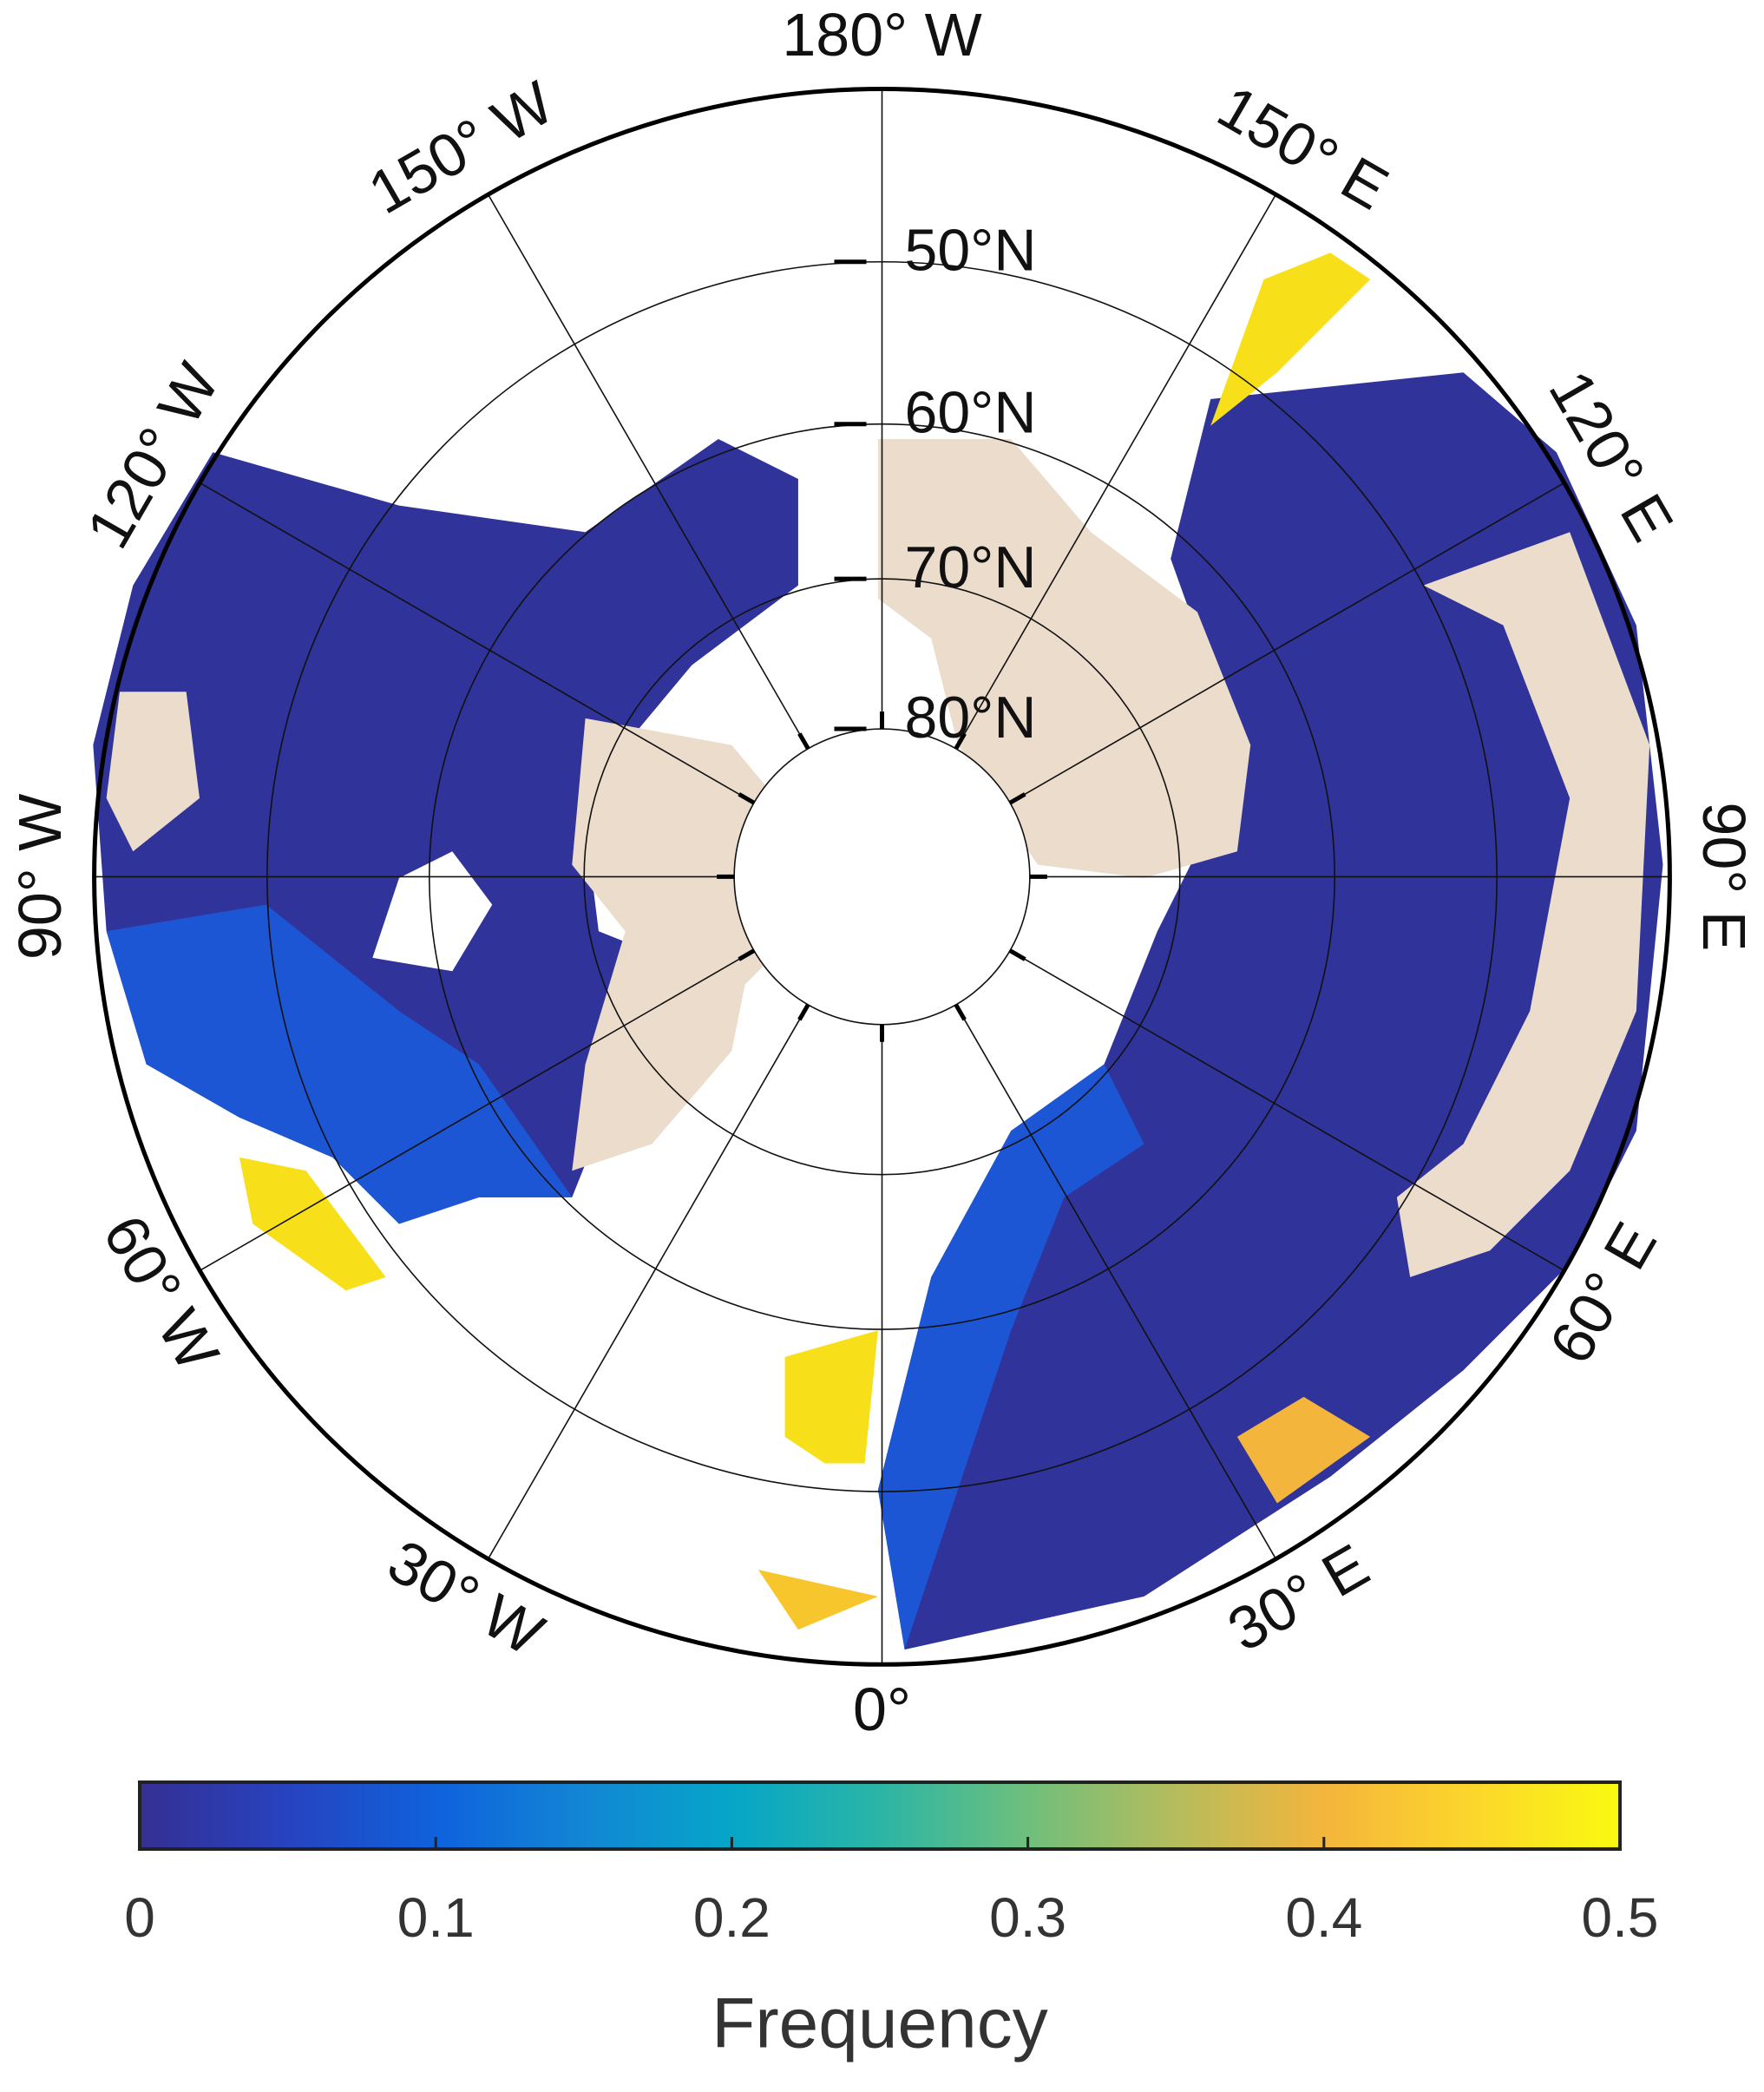 The width and height of the screenshot is (1764, 2092). Describe the element at coordinates (879, 2023) in the screenshot. I see `colorbar-label: Frequency` at that location.